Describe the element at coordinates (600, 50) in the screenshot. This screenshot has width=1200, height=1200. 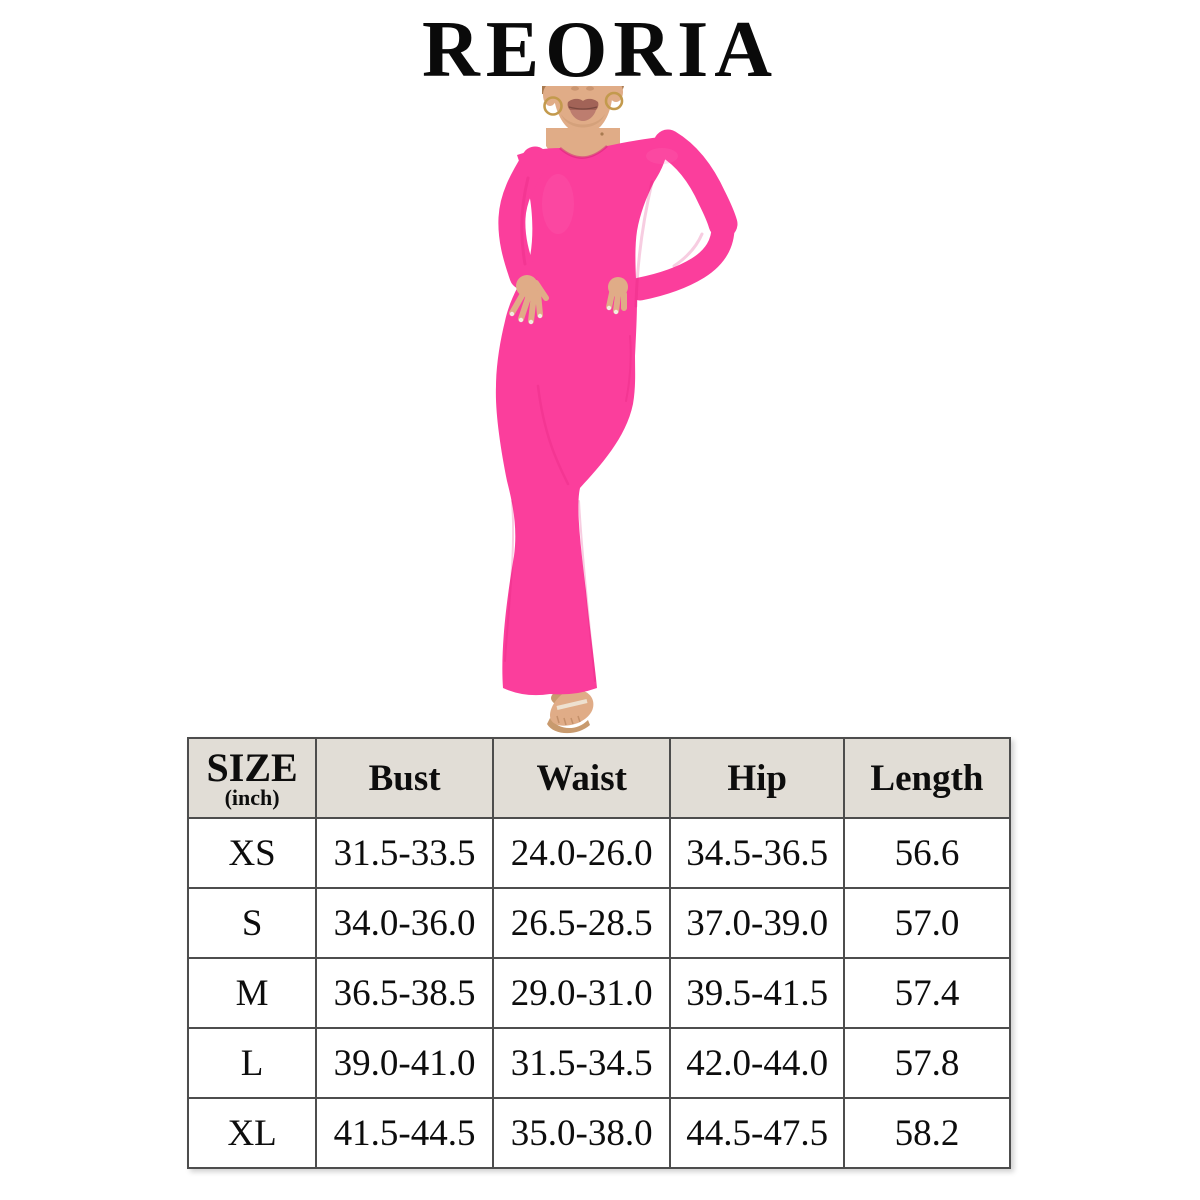
I see `brand-title: REORIA` at that location.